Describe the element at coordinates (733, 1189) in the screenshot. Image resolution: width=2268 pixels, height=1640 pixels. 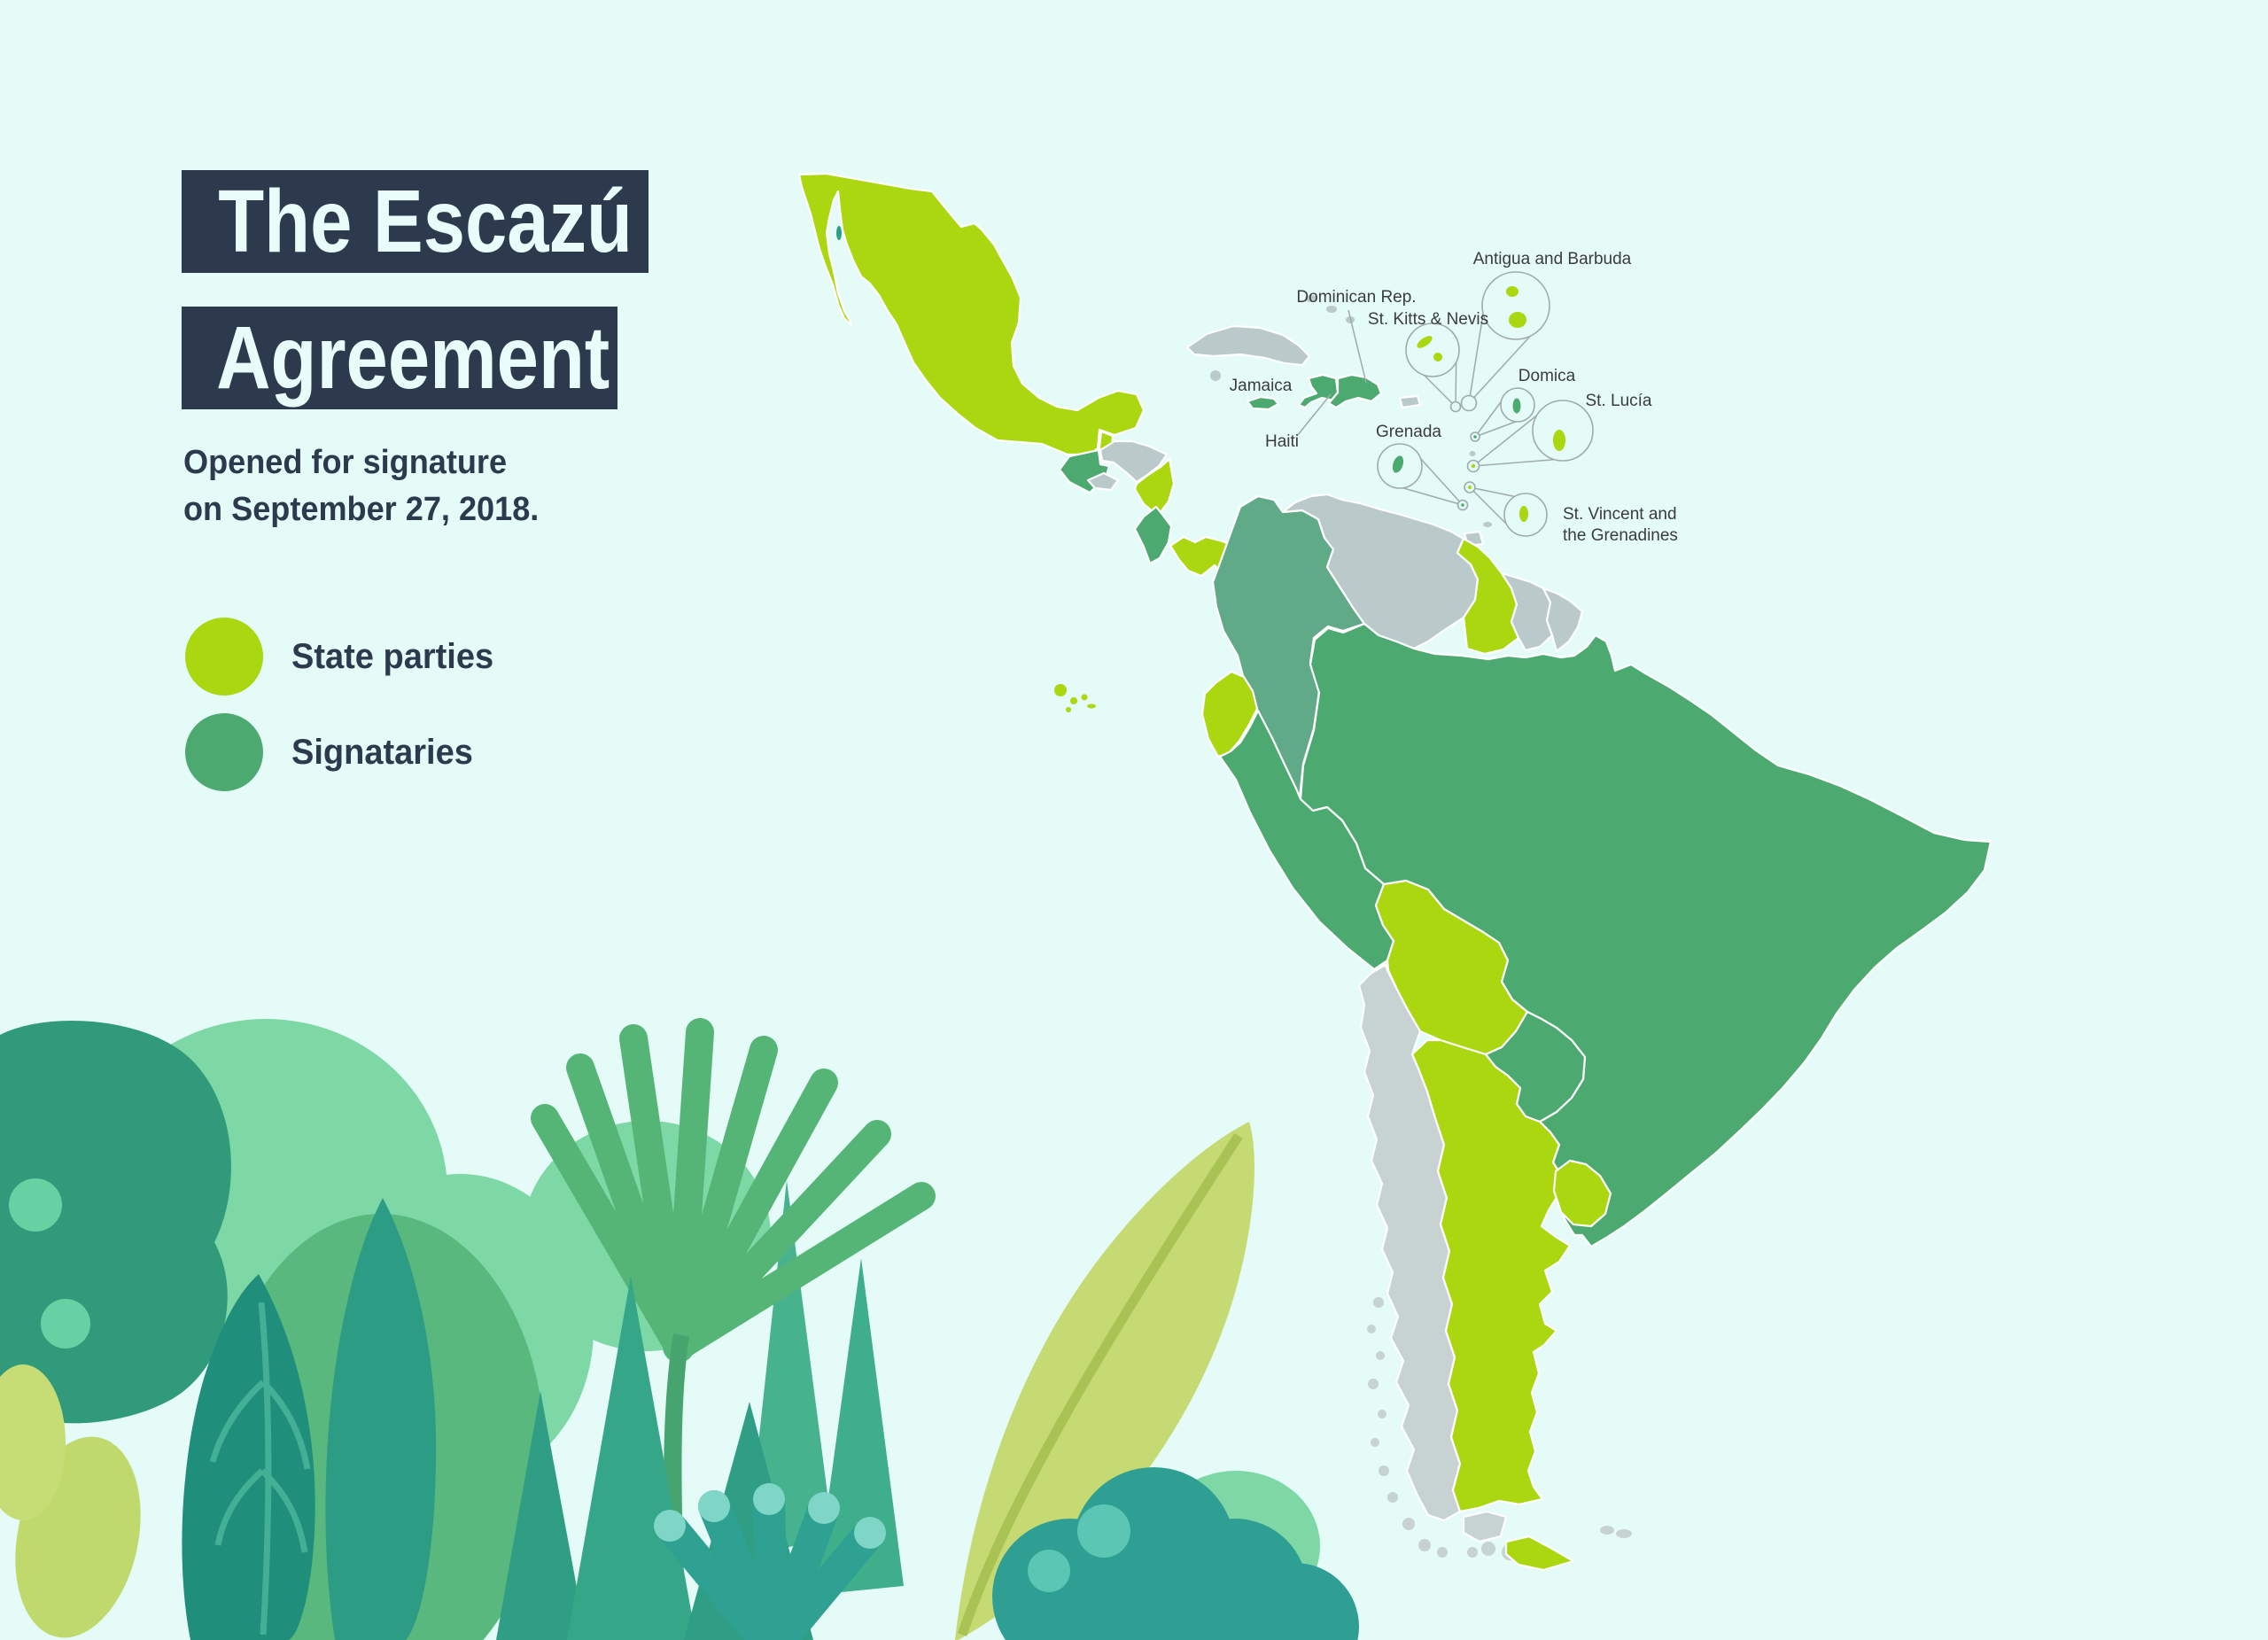
I see `fan-palm` at that location.